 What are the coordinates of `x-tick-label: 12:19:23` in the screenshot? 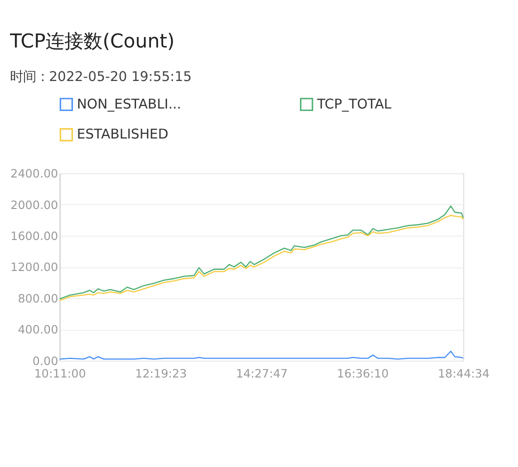 It's located at (161, 373).